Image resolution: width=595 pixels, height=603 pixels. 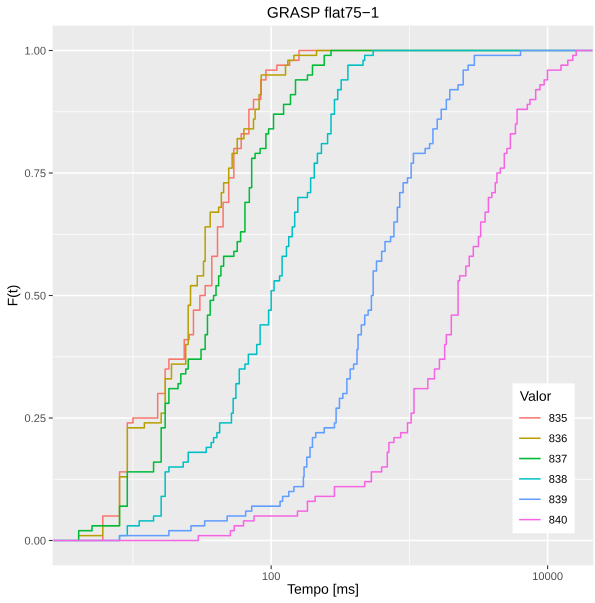 What do you see at coordinates (558, 418) in the screenshot?
I see `legend-label: 835` at bounding box center [558, 418].